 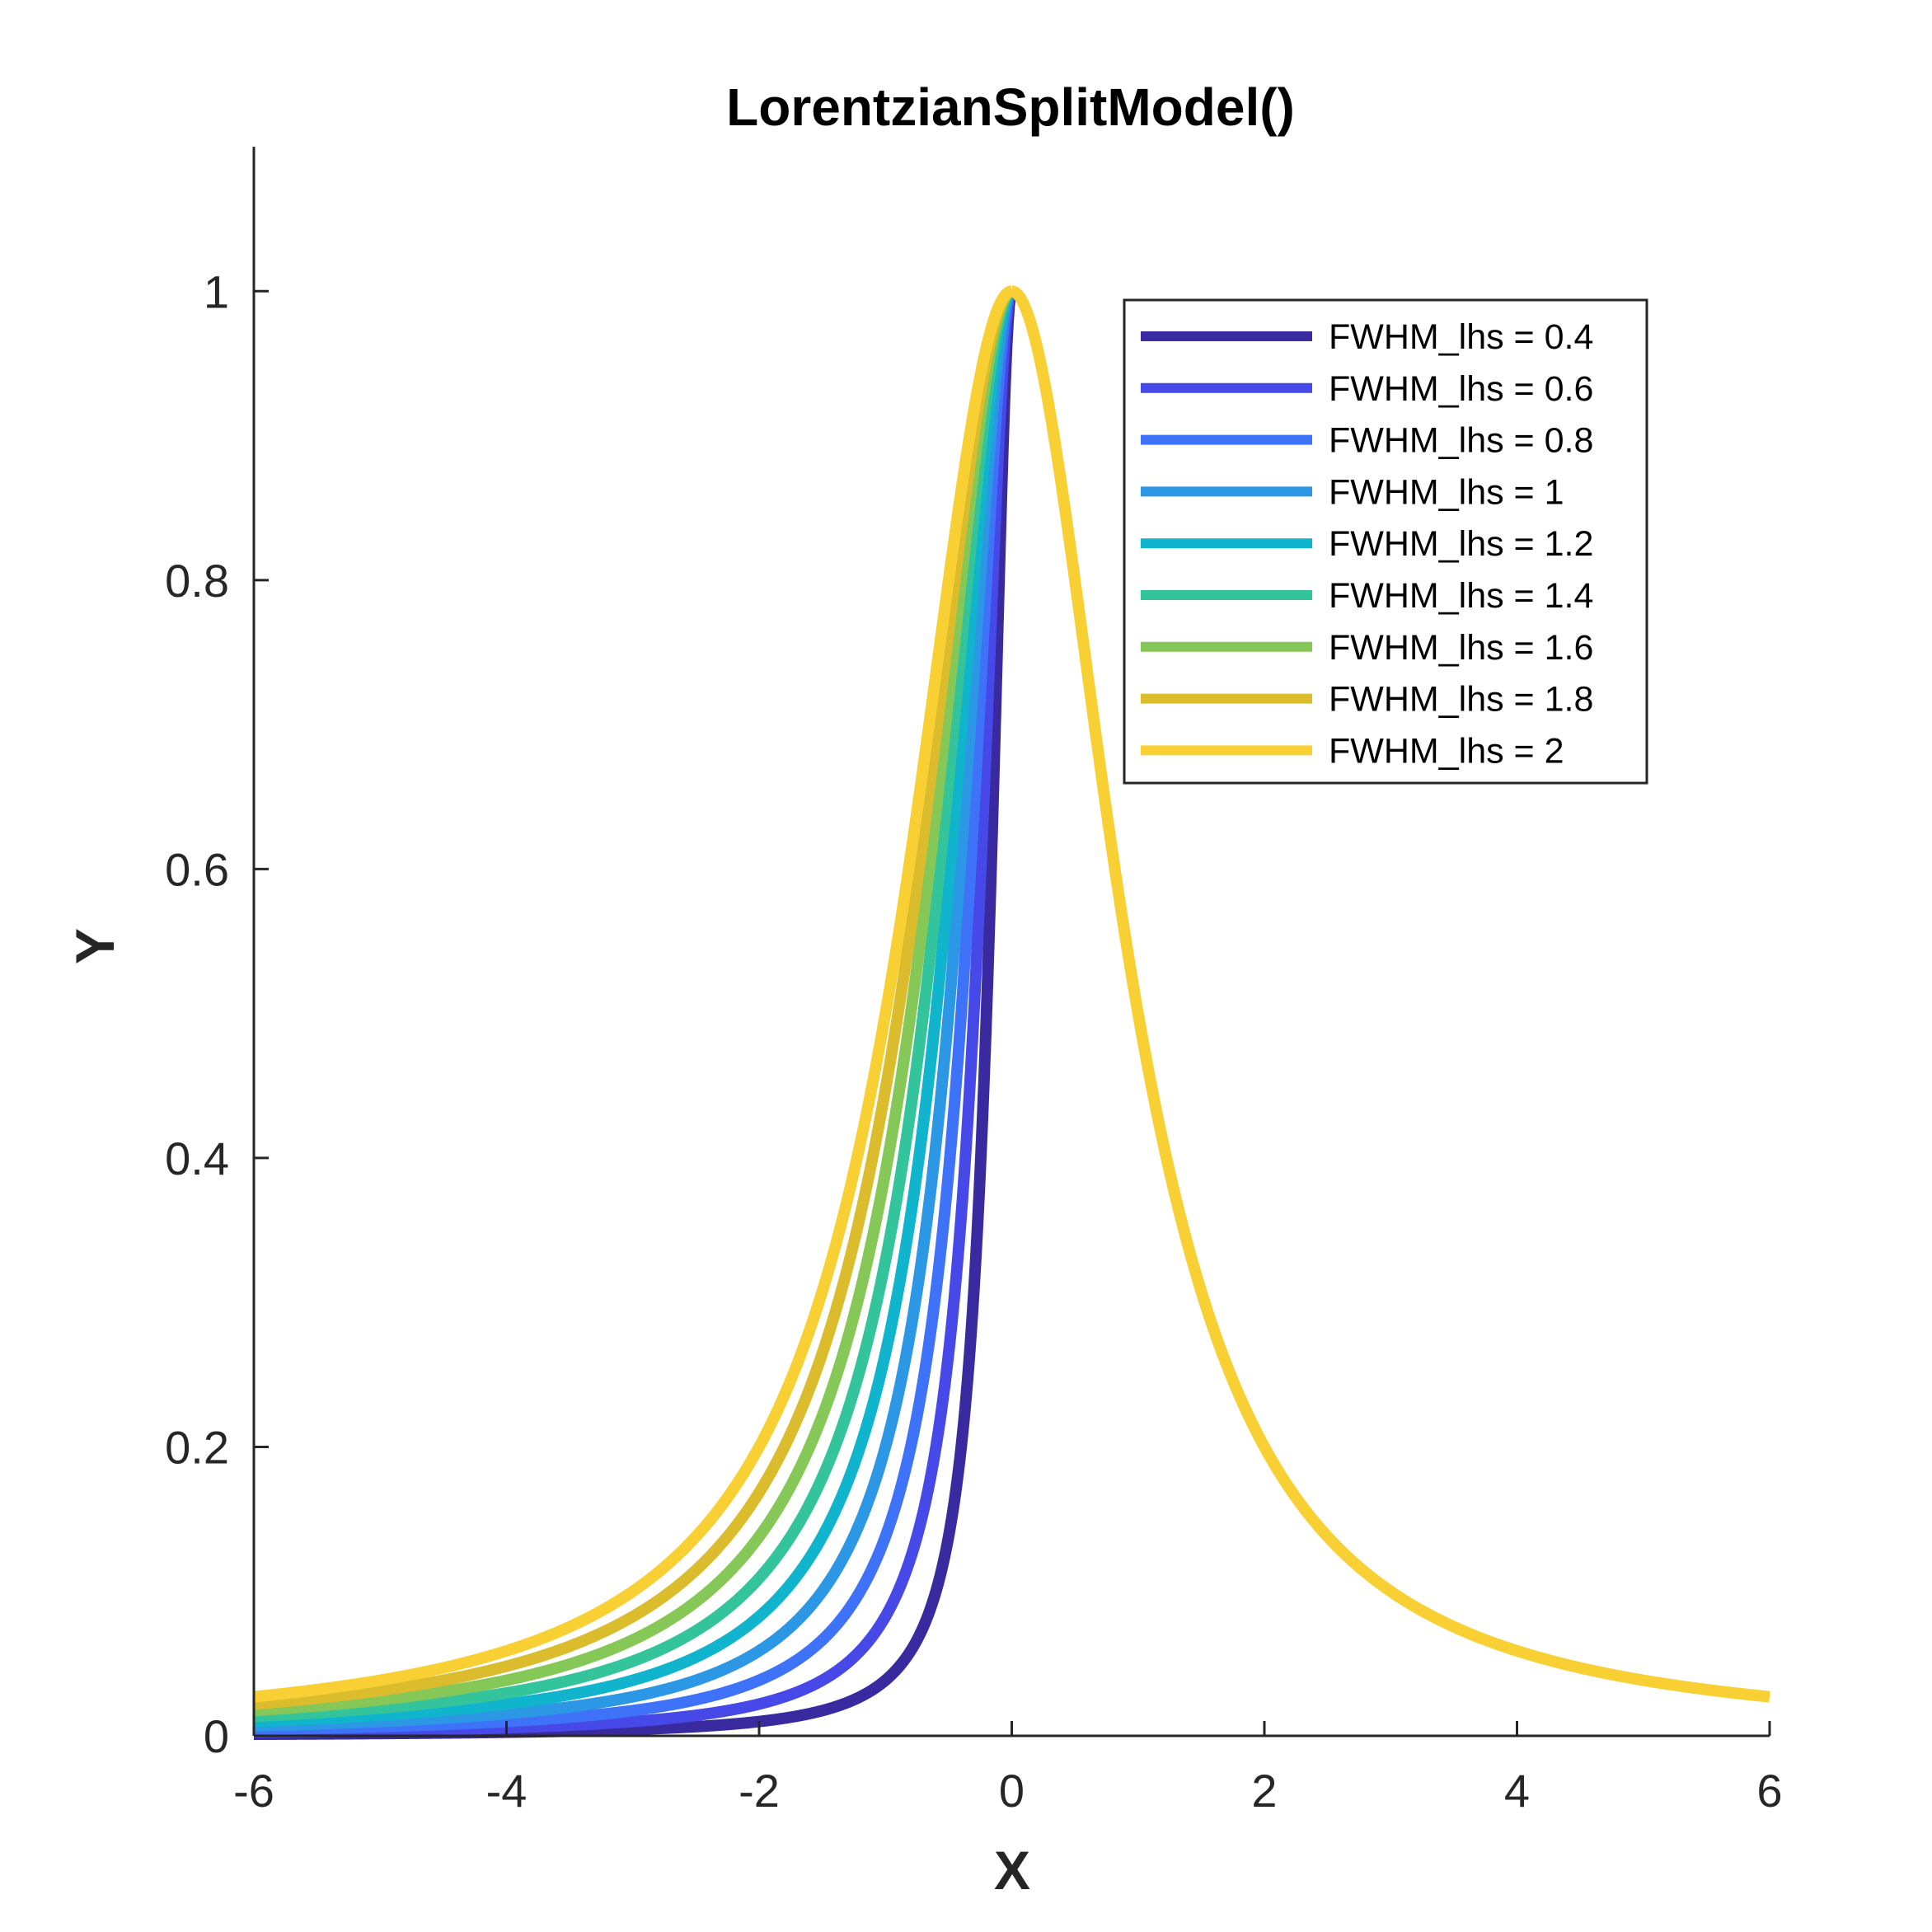 What do you see at coordinates (1461, 337) in the screenshot?
I see `legend-label: FWHM_lhs = 0.4` at bounding box center [1461, 337].